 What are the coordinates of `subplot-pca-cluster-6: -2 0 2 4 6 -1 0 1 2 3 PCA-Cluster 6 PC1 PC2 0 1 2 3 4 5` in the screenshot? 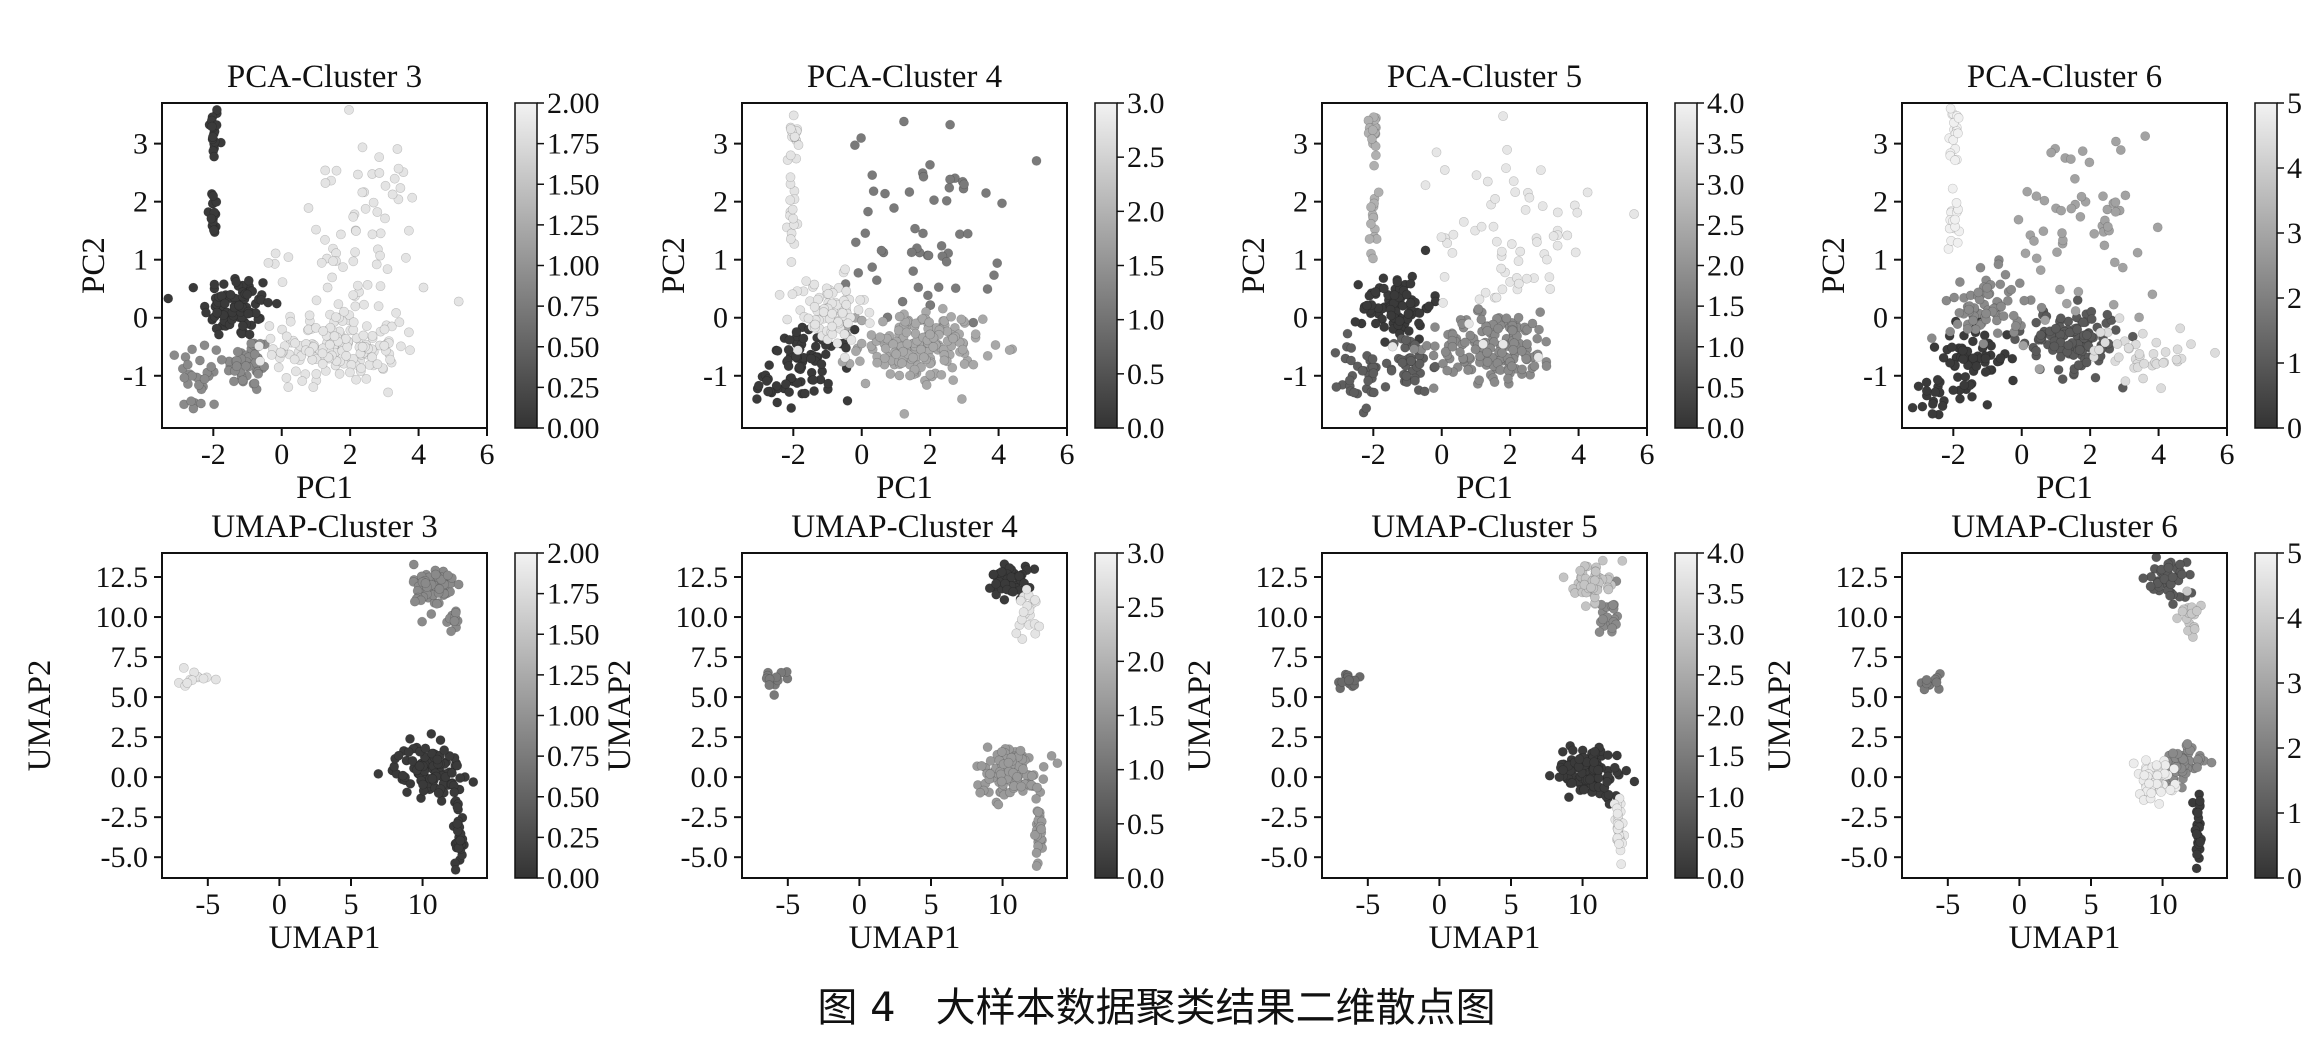 It's located at (2059, 282).